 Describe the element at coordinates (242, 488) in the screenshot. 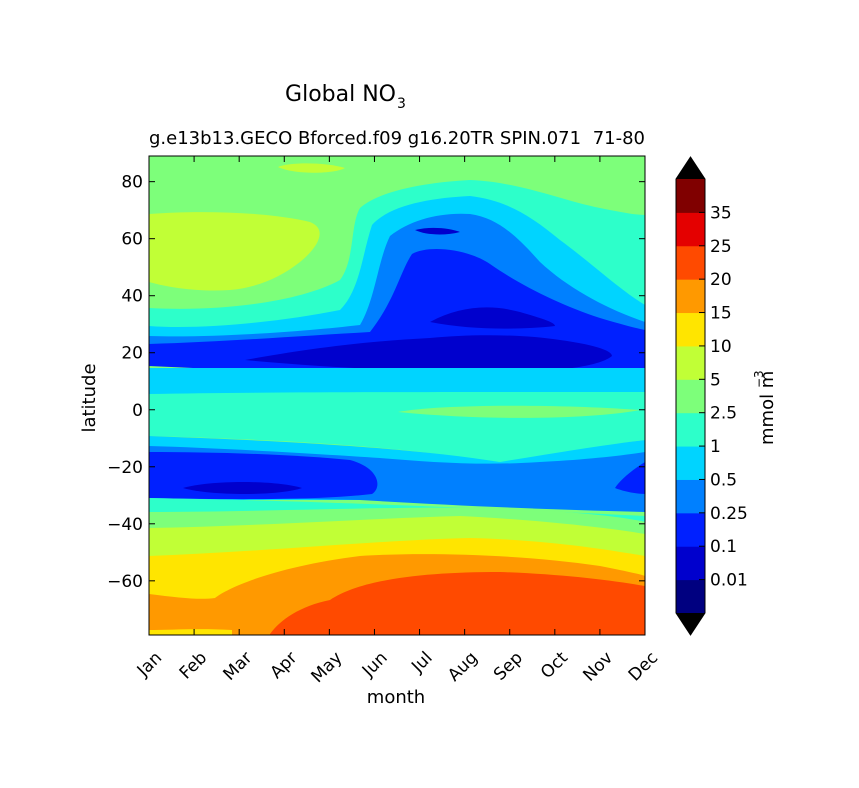

I see `contour-region-0p01-0p1-south` at that location.